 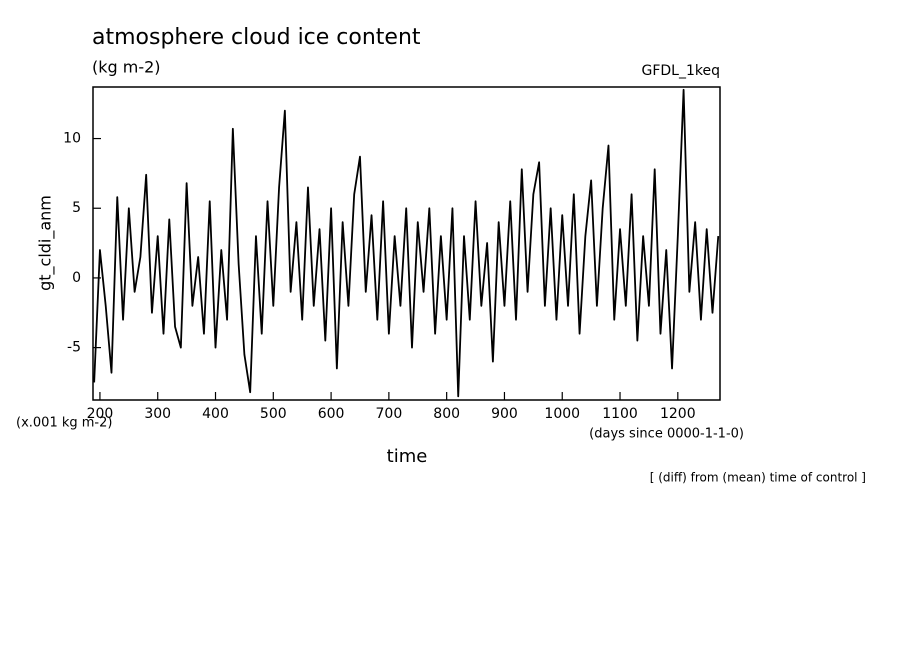 I want to click on x-tick-label: 1200, so click(x=678, y=414).